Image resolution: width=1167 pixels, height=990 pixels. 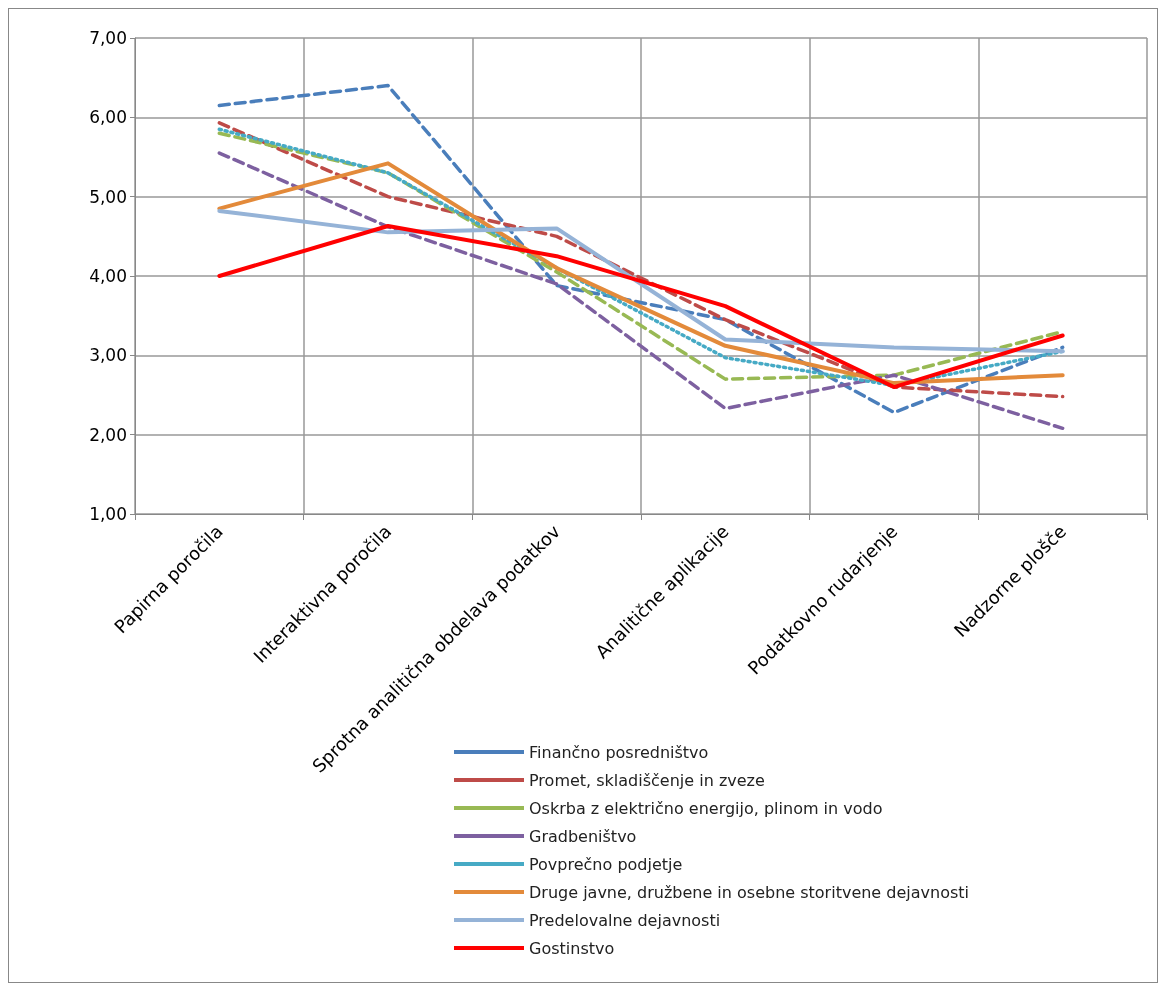 I want to click on y-tick-label: 1,00, so click(x=108, y=514).